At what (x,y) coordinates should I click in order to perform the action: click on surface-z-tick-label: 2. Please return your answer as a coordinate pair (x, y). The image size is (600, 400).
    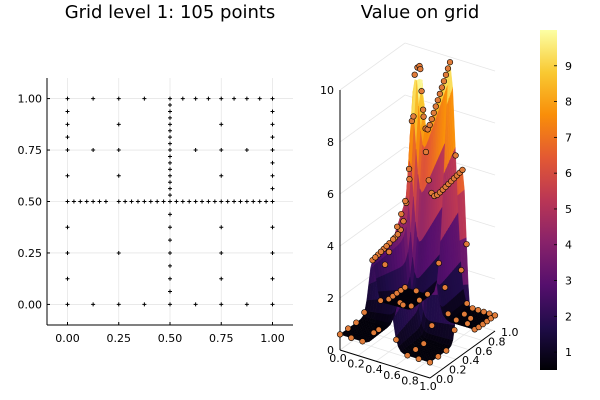
    Looking at the image, I should click on (330, 298).